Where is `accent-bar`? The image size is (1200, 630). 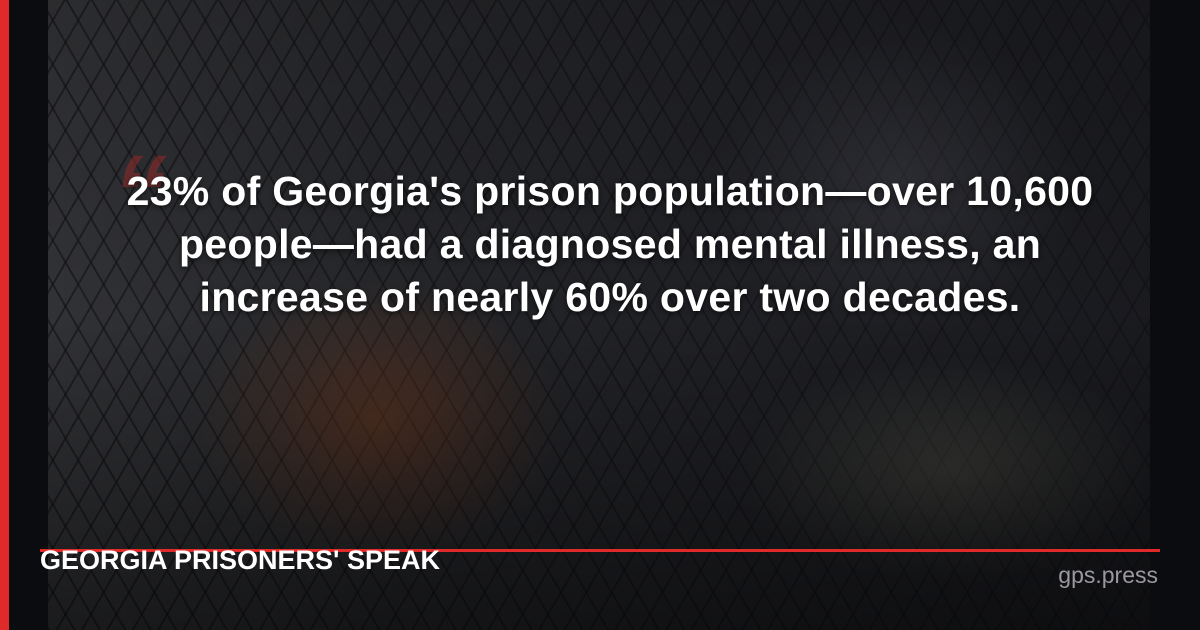 accent-bar is located at coordinates (4, 315).